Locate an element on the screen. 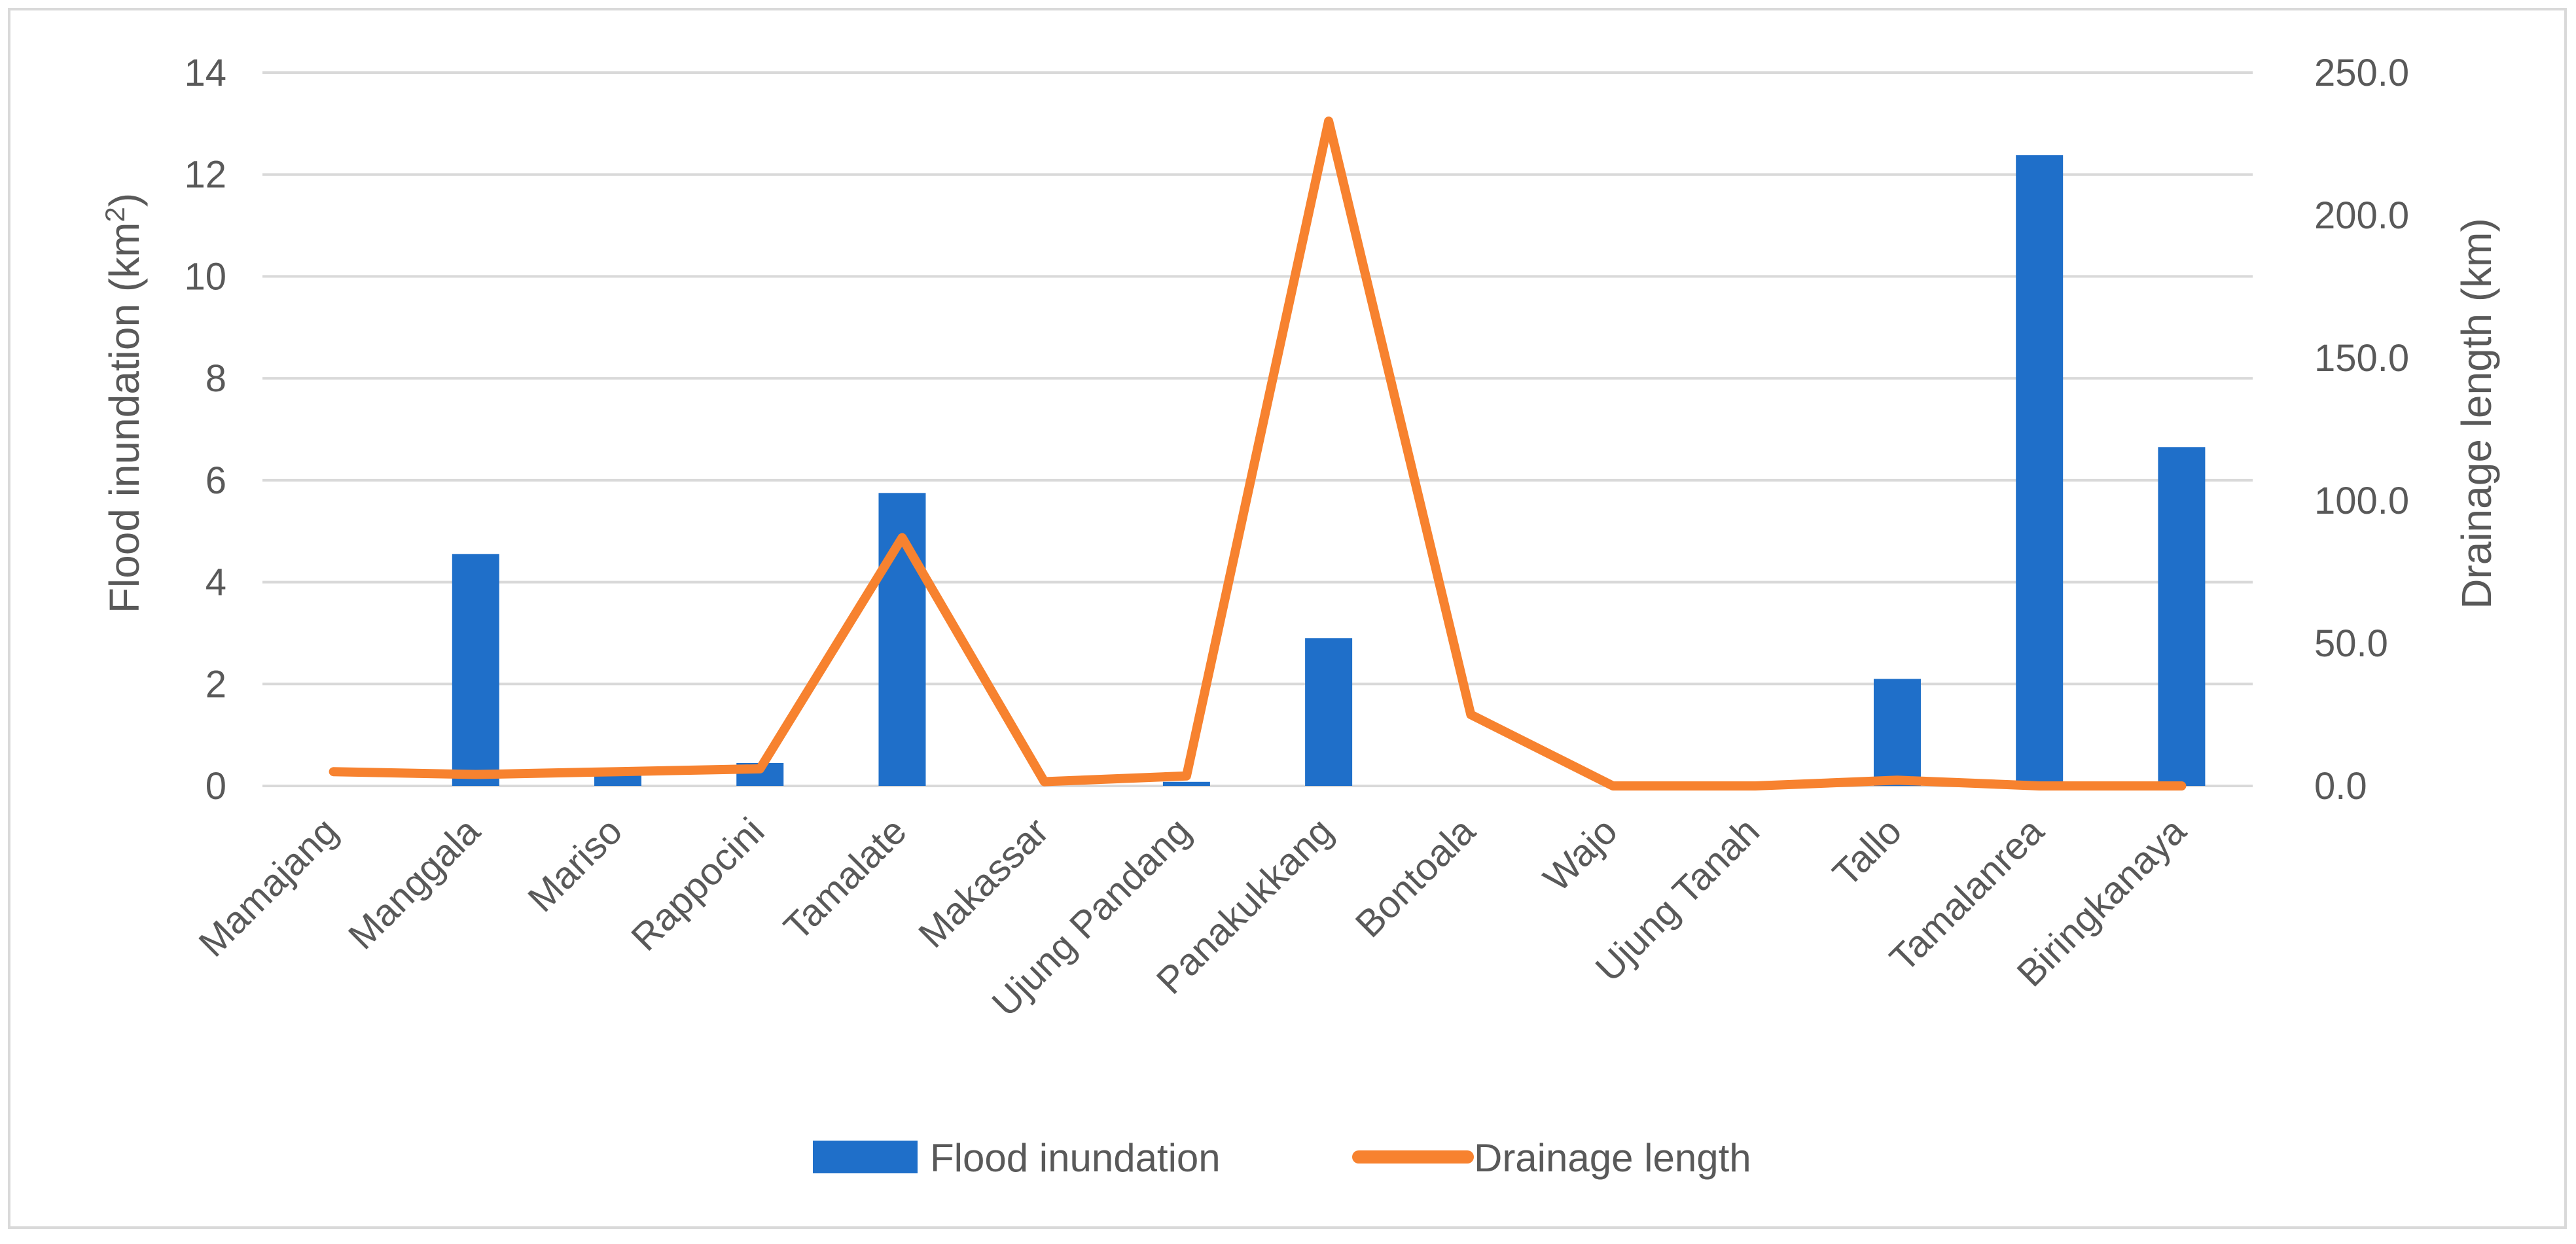  left-tick-label: 6 is located at coordinates (216, 481).